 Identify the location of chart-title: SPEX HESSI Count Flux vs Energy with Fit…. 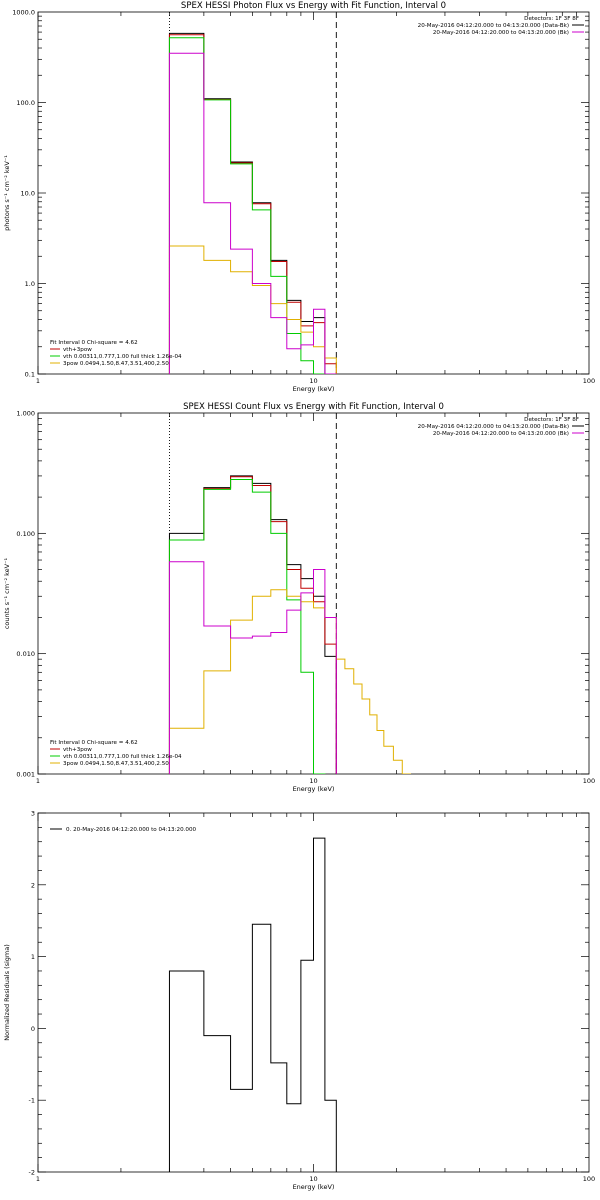
(313, 407).